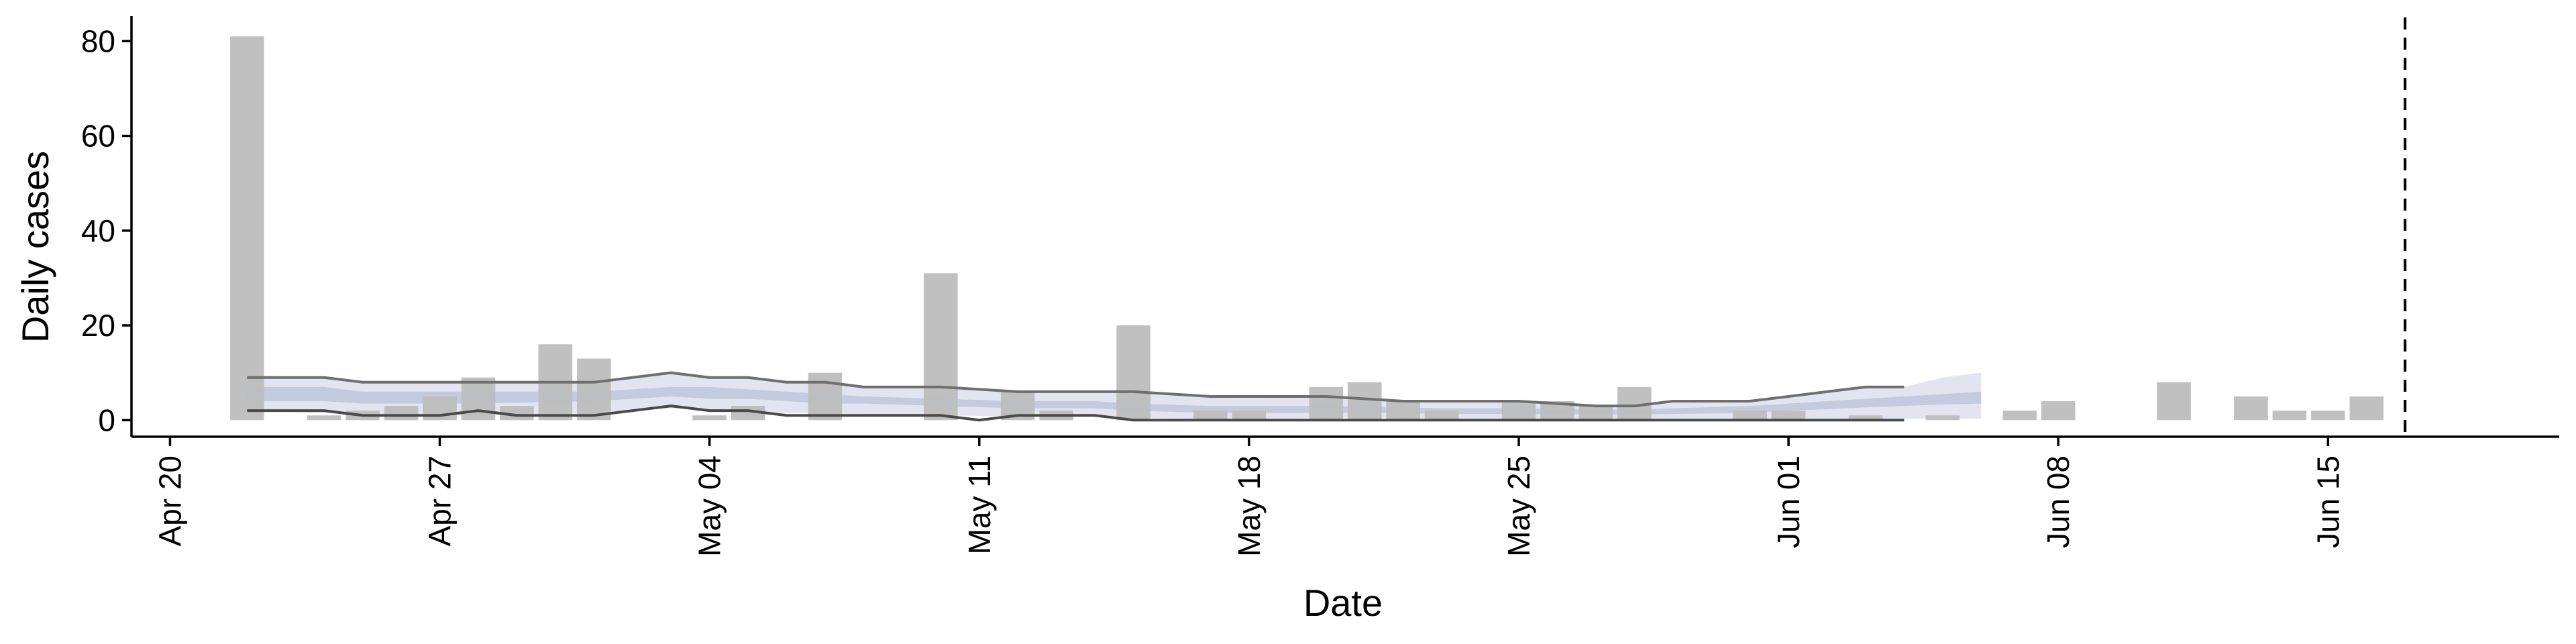 The height and width of the screenshot is (644, 2576). I want to click on x-tick-label: May 04, so click(709, 506).